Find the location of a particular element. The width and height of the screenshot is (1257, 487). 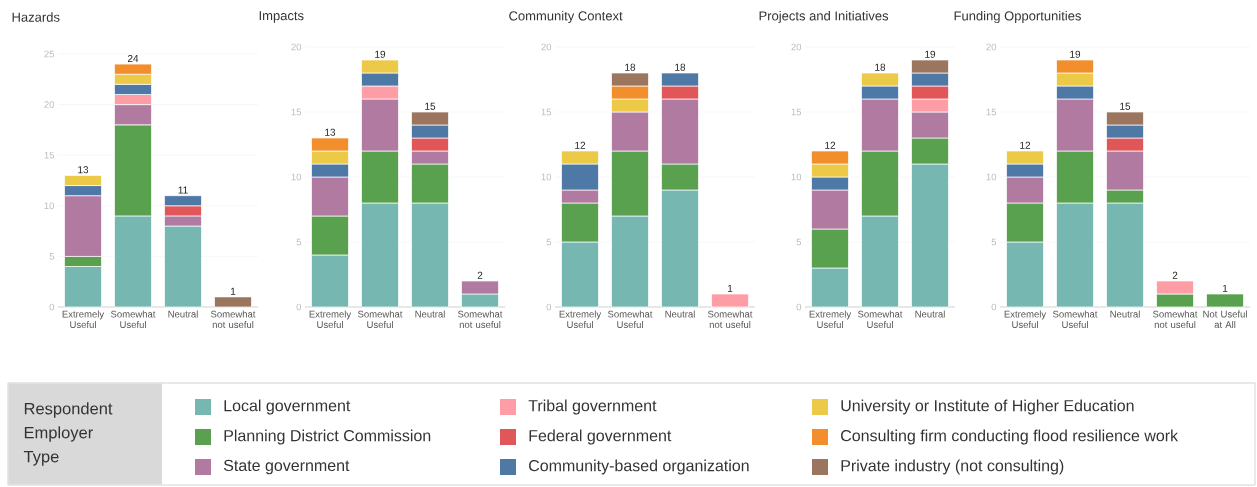

total-label: 11 is located at coordinates (183, 190).